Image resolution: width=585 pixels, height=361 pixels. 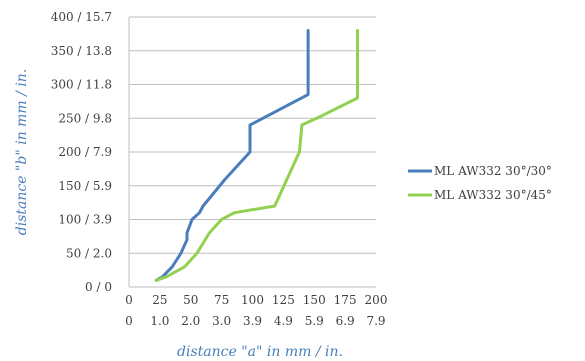 What do you see at coordinates (89, 253) in the screenshot?
I see `y-tick-label: 50 / 2.0` at bounding box center [89, 253].